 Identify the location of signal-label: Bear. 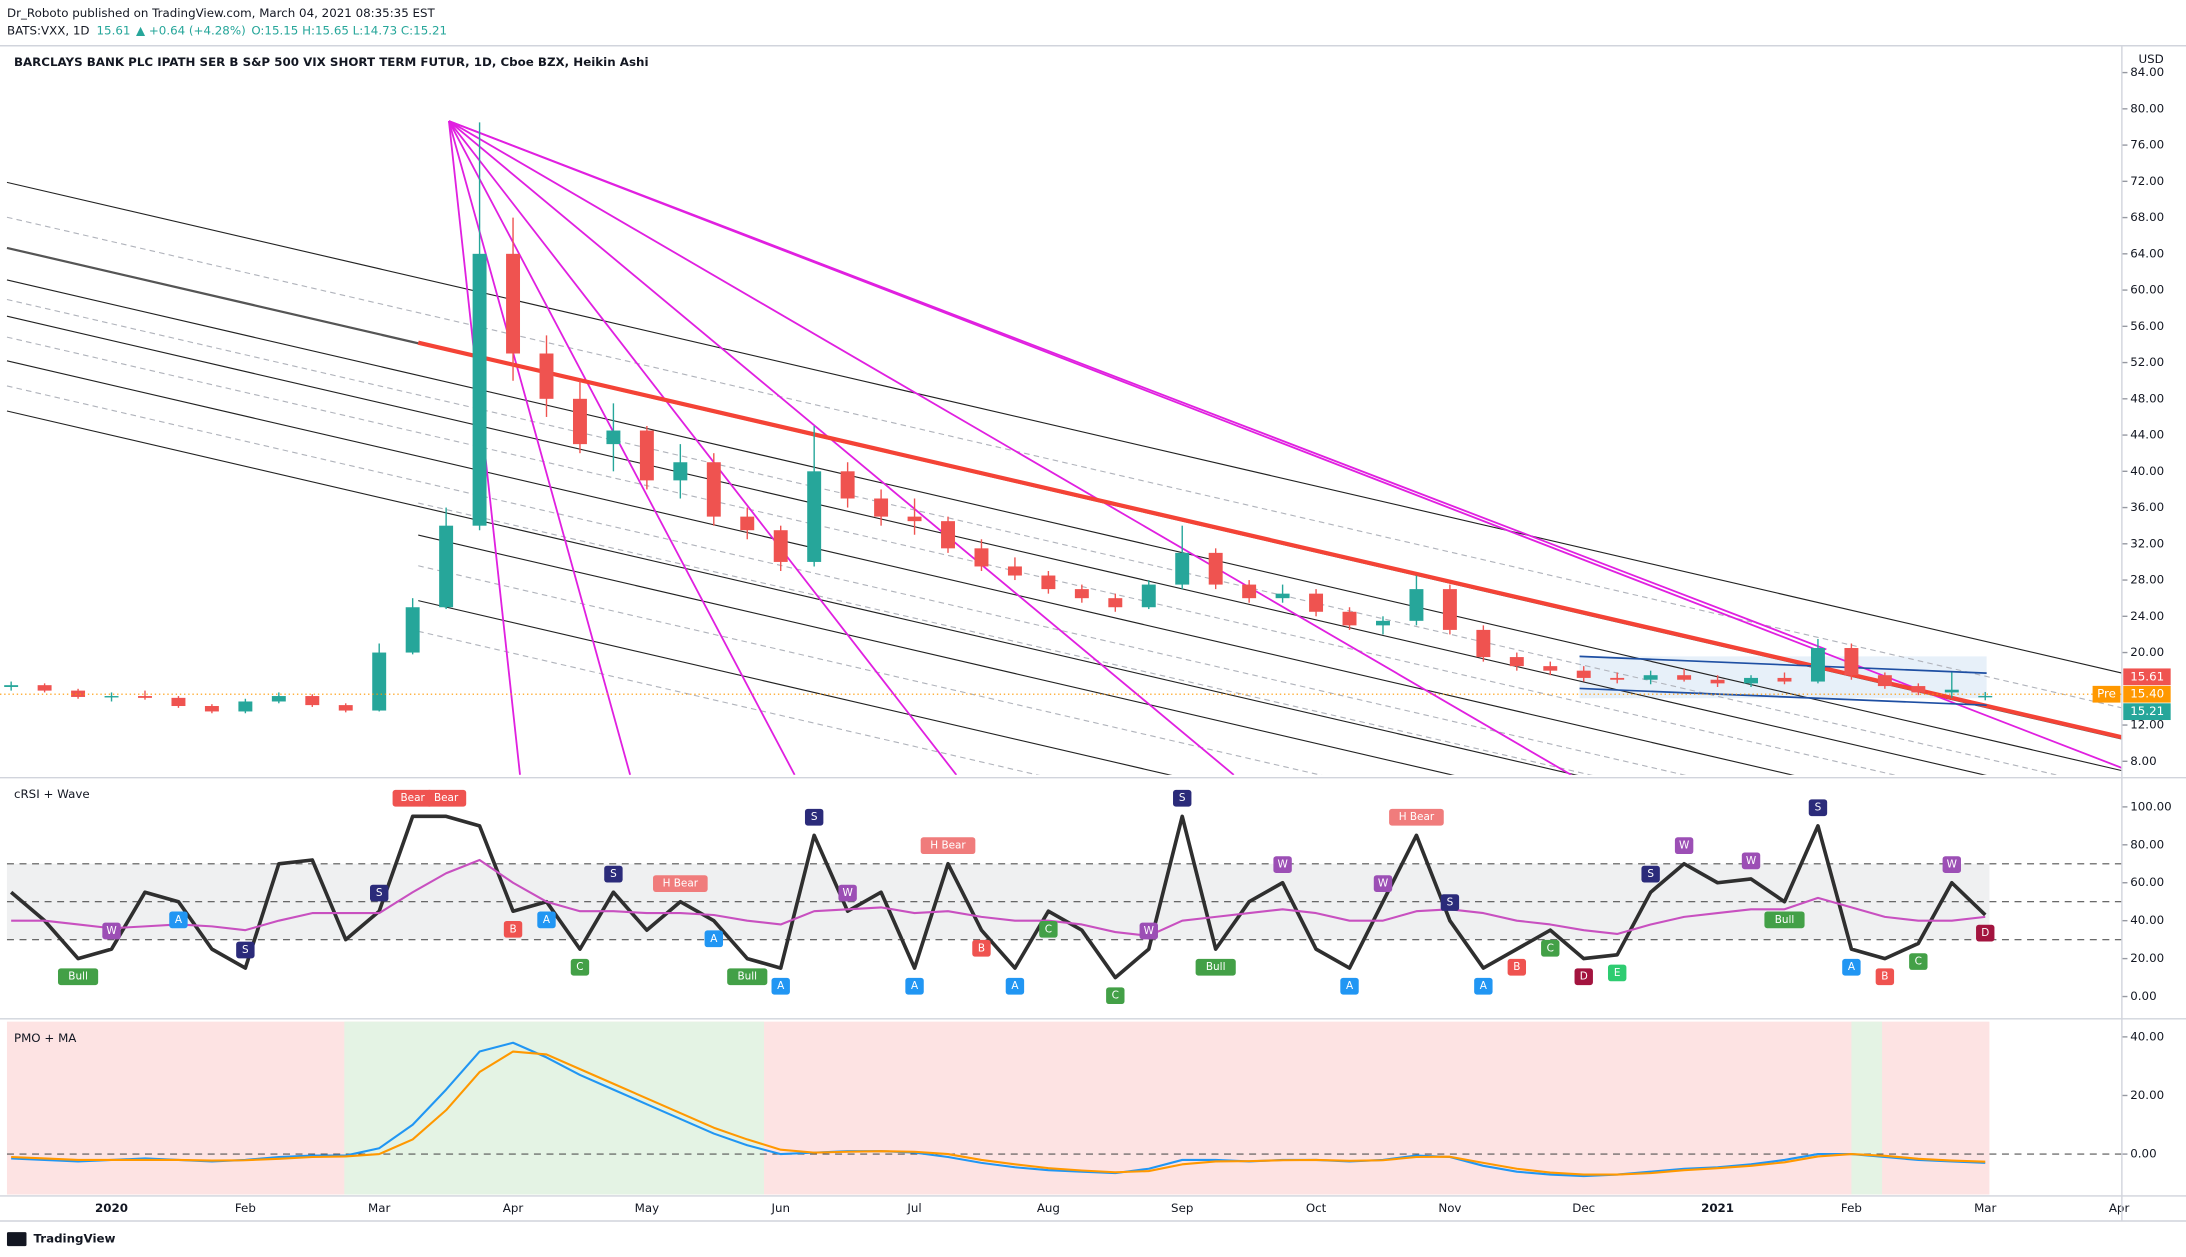
(446, 798).